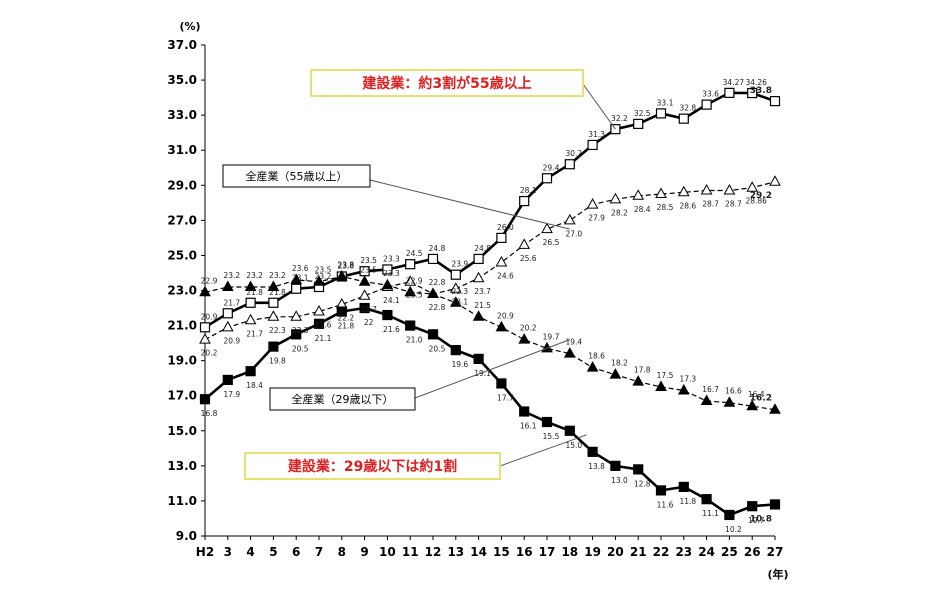 The image size is (950, 604). I want to click on data-label: 26.0, so click(505, 227).